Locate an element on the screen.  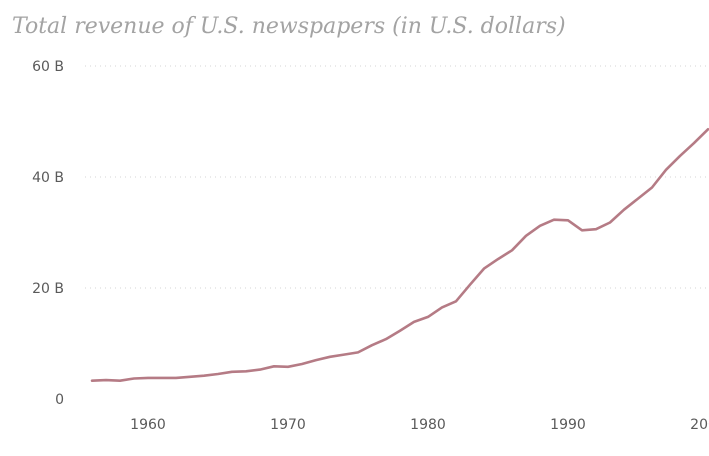
y-tick-label: 60 B is located at coordinates (48, 67).